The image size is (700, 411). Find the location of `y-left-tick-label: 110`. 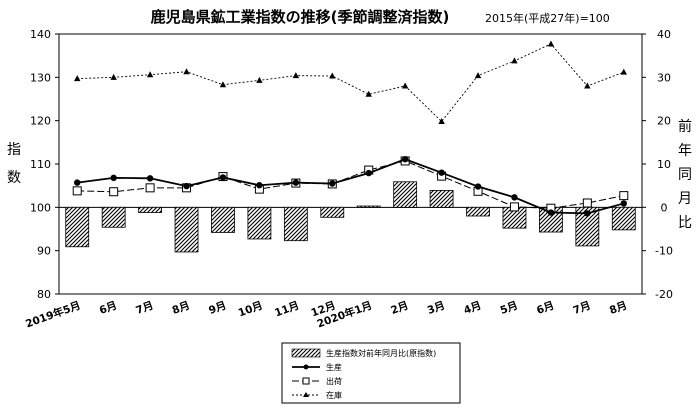

y-left-tick-label: 110 is located at coordinates (40, 164).